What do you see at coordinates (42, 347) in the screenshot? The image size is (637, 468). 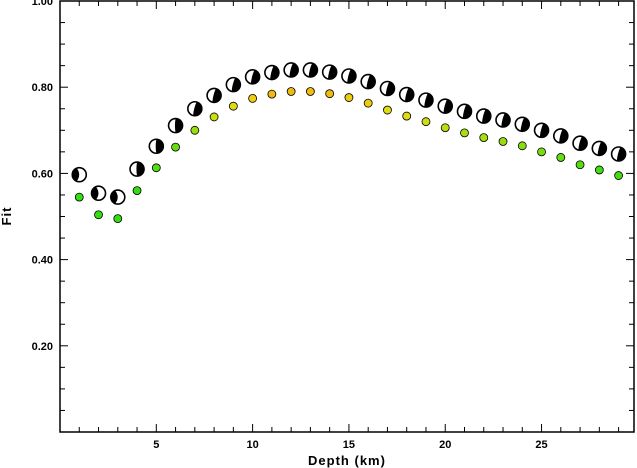 I see `y-tick-label: 0.20` at bounding box center [42, 347].